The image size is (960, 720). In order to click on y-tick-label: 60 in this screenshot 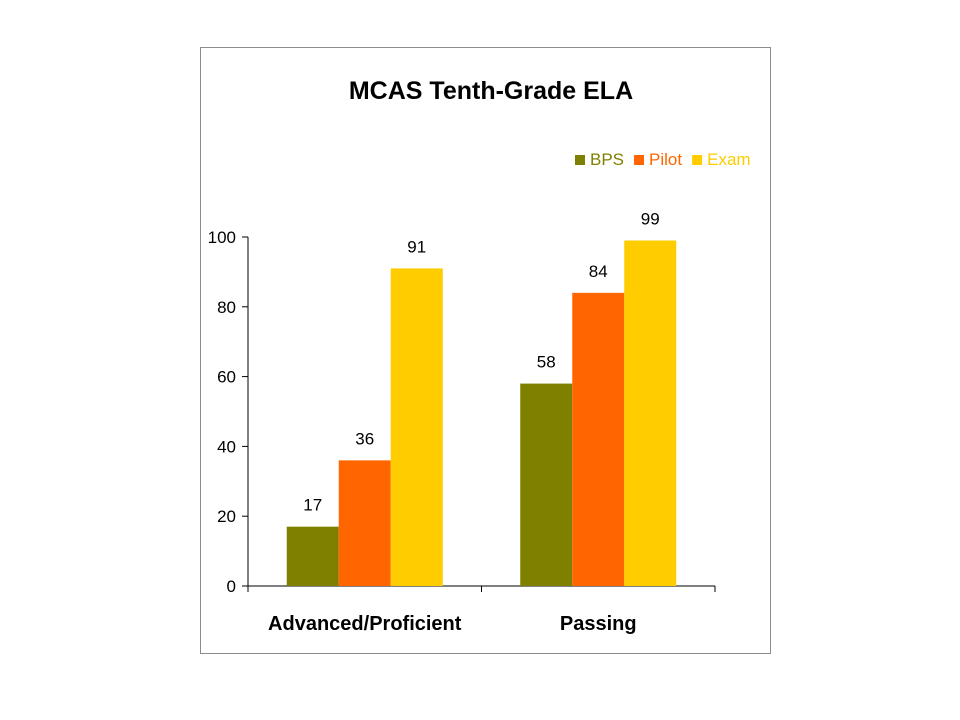, I will do `click(226, 377)`.